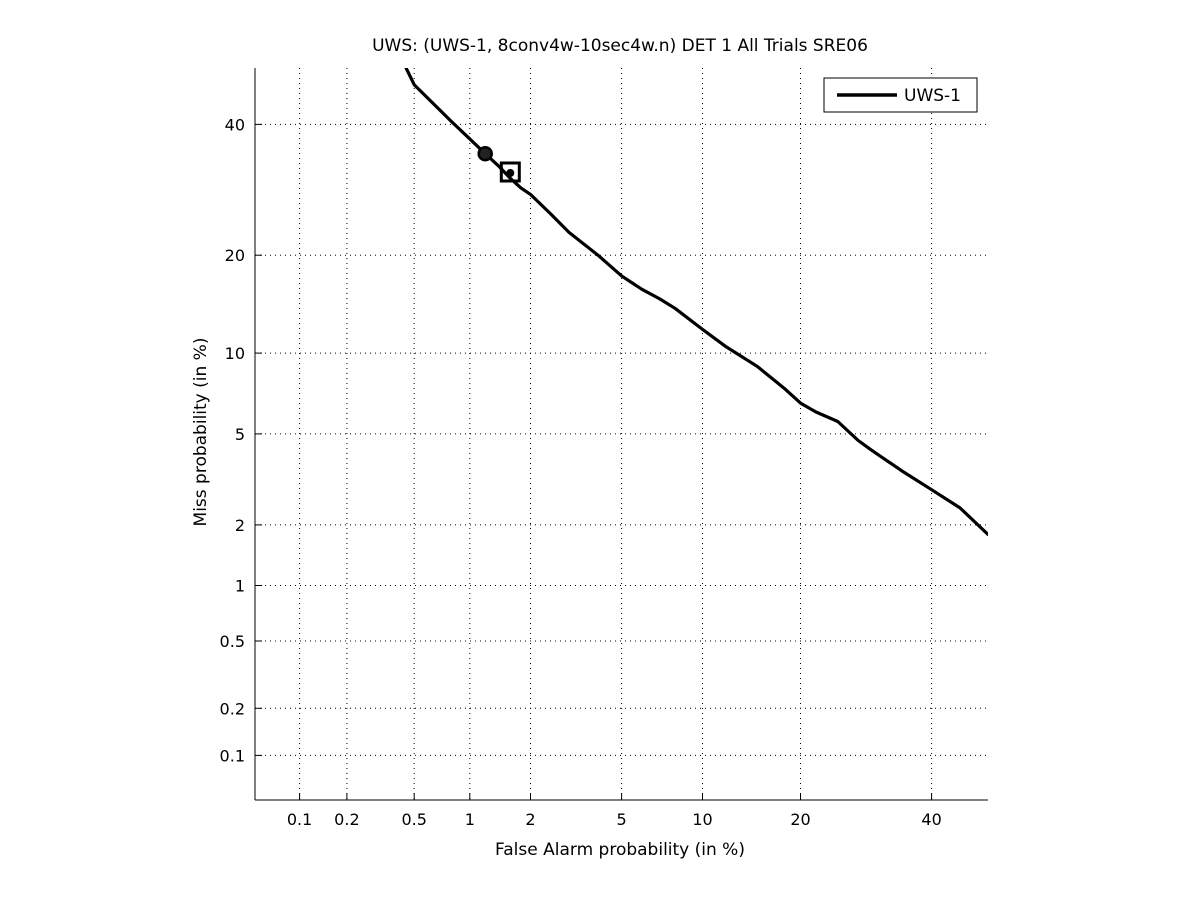 Image resolution: width=1201 pixels, height=900 pixels. What do you see at coordinates (240, 586) in the screenshot?
I see `y-tick-label: 1` at bounding box center [240, 586].